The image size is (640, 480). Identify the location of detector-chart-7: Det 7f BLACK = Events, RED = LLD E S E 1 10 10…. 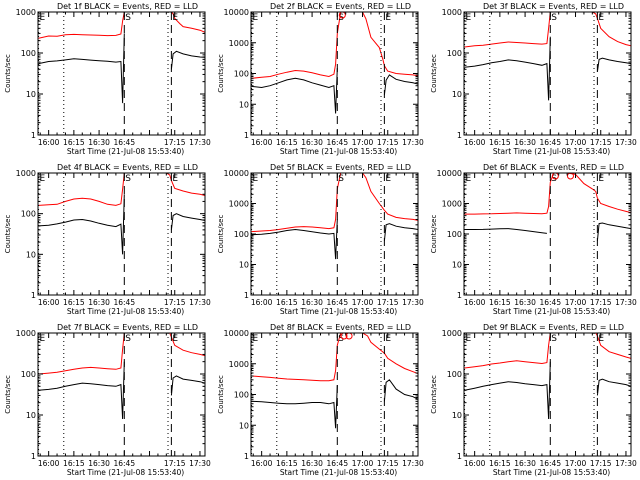
(107, 400).